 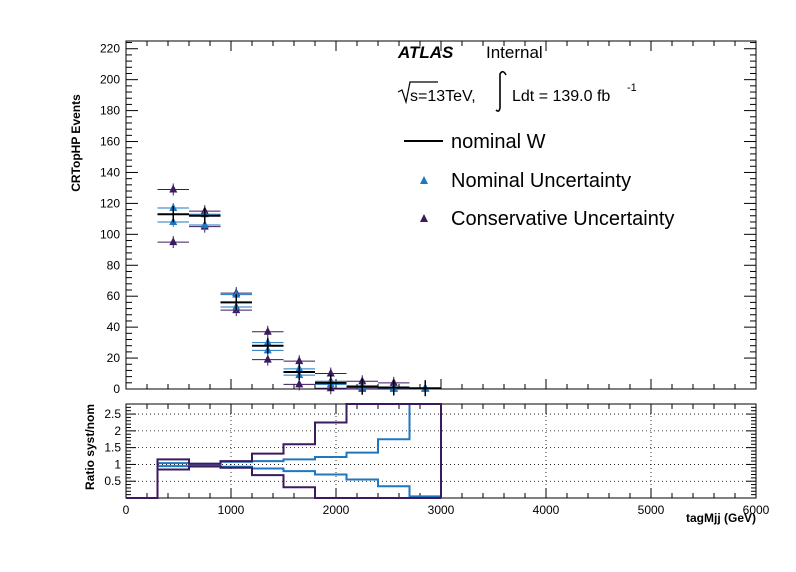 I want to click on sqrt-symbol, so click(x=417, y=93).